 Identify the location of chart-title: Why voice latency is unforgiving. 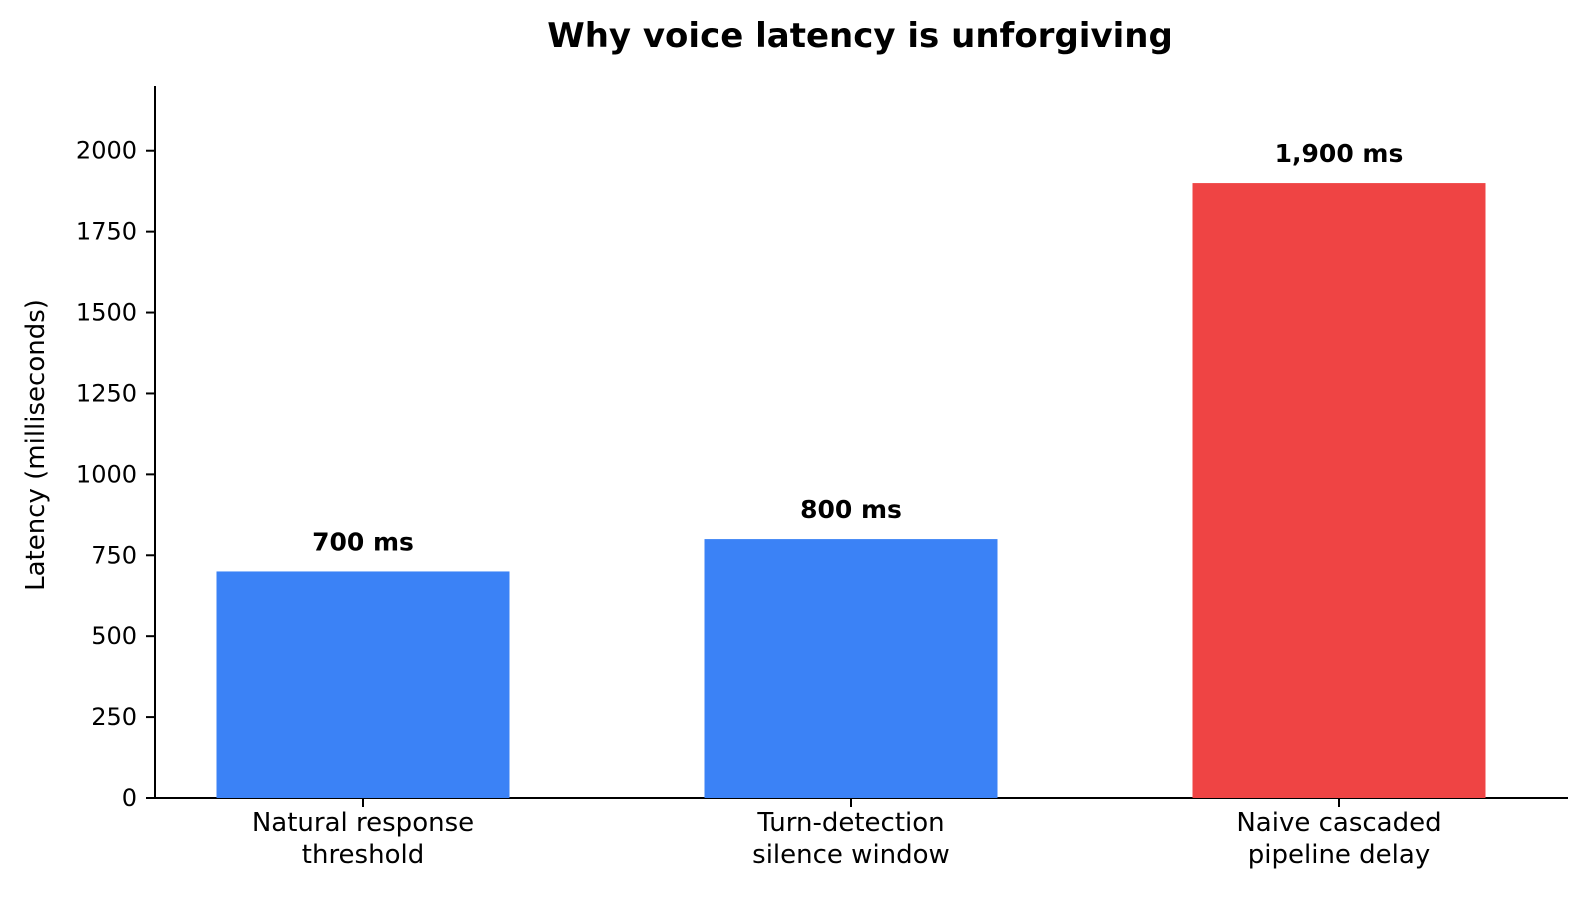
(860, 36).